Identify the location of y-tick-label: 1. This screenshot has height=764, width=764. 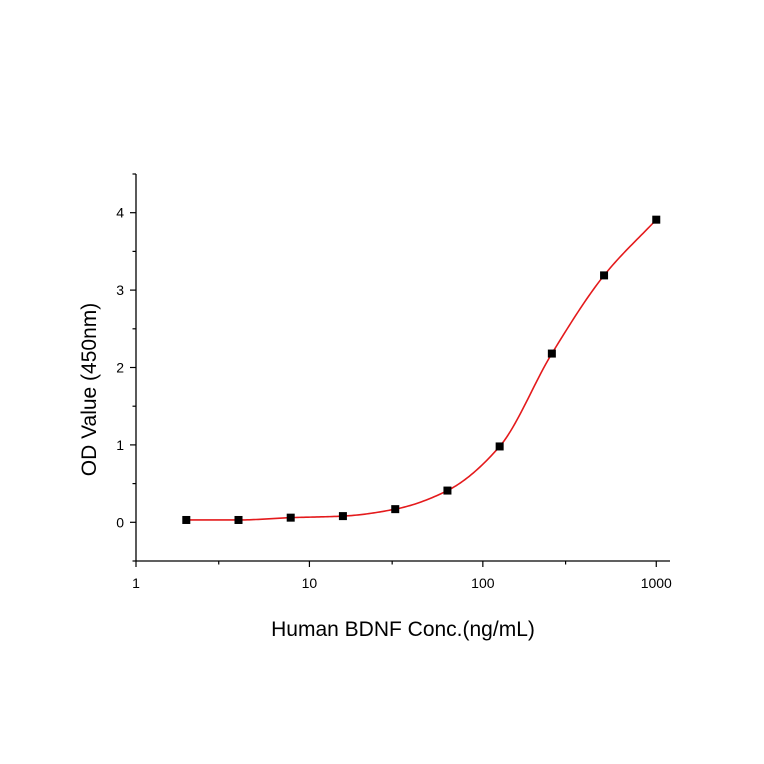
(120, 445).